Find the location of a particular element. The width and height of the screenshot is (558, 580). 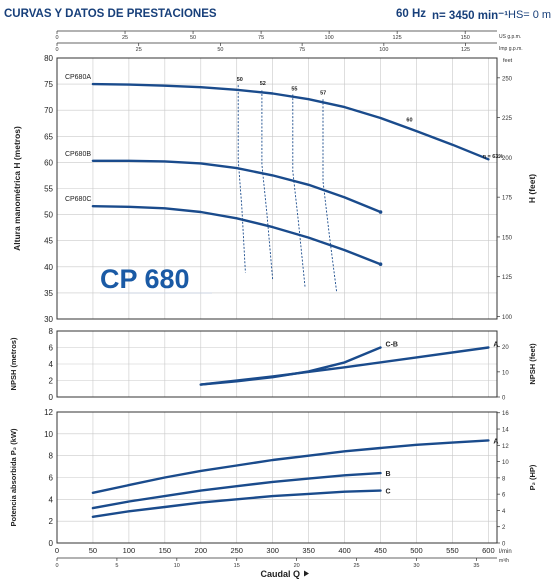

us-gpm-tick-label: 150 is located at coordinates (465, 38).